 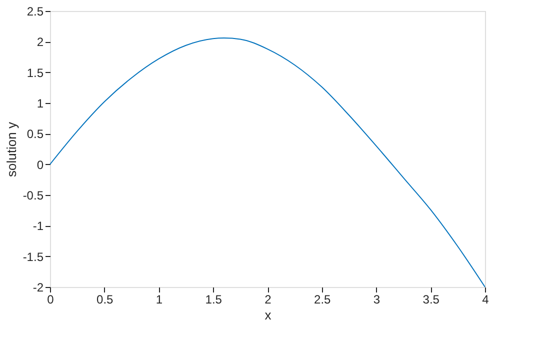 What do you see at coordinates (38, 287) in the screenshot?
I see `y-tick-label: -2` at bounding box center [38, 287].